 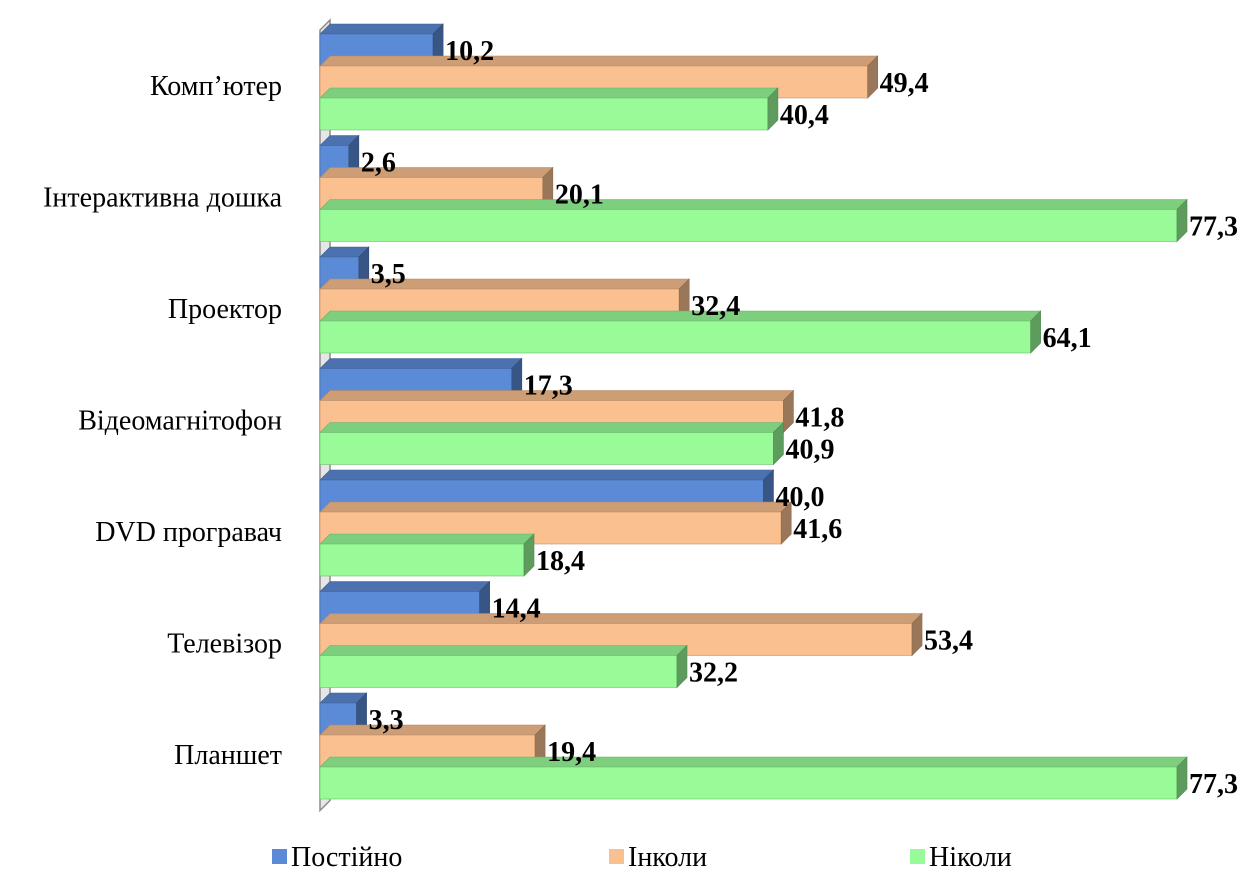 I want to click on data-label: 40,9, so click(x=809, y=450).